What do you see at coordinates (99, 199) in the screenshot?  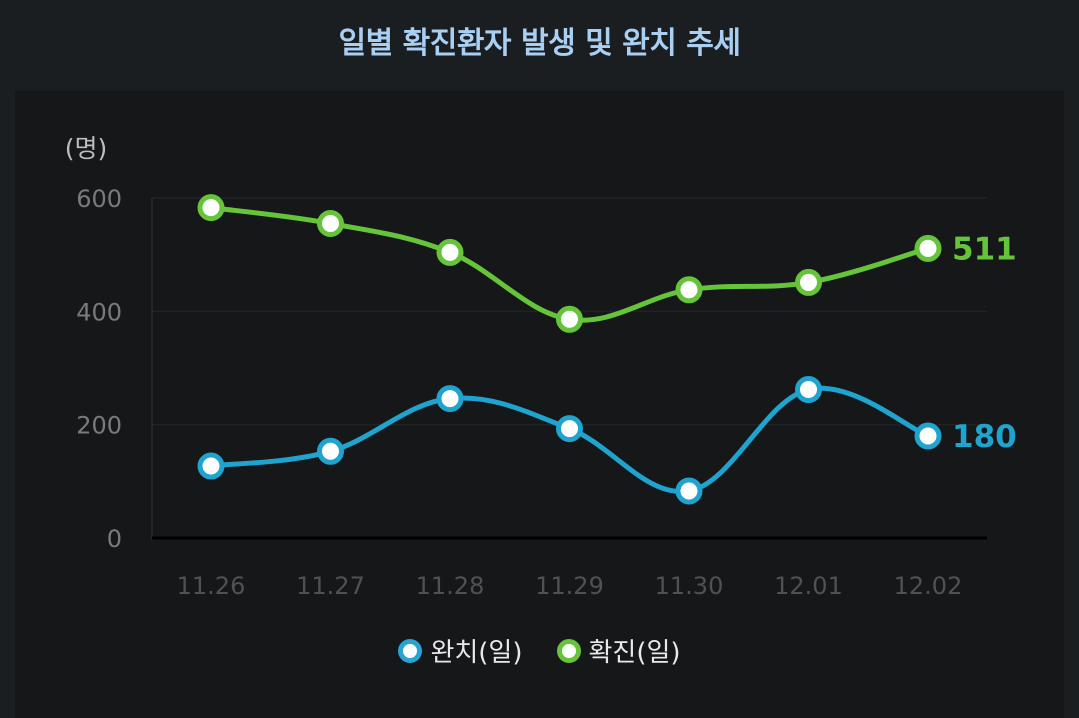 I see `y-tick-label: 600` at bounding box center [99, 199].